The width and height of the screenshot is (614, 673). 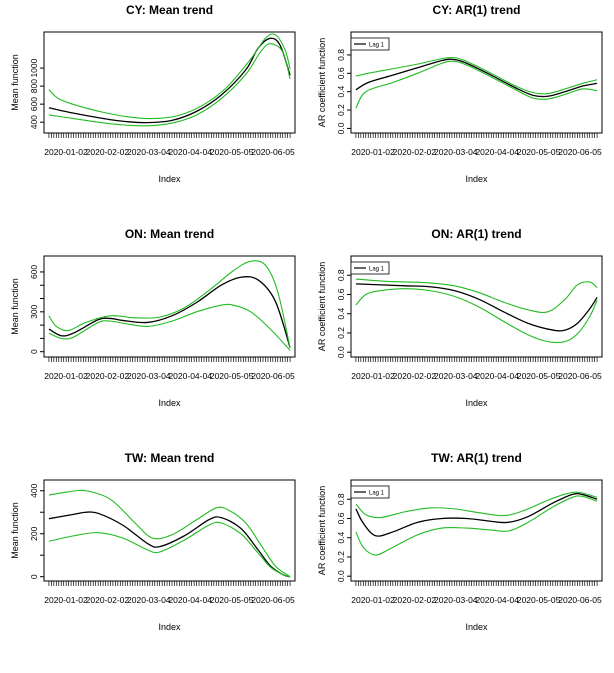 I want to click on chart-title: CY: AR(1) trend, so click(x=477, y=10).